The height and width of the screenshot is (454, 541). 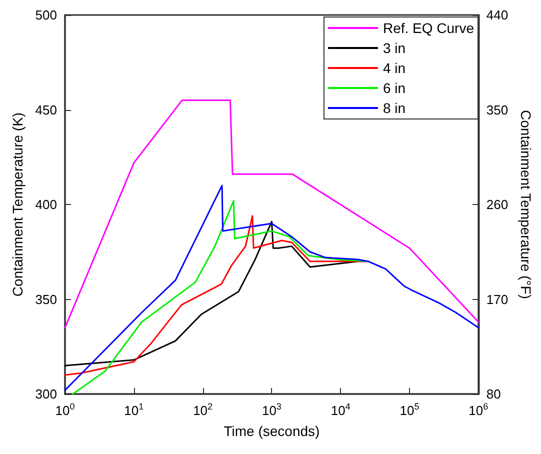 I want to click on legend-label: 4 in, so click(x=394, y=68).